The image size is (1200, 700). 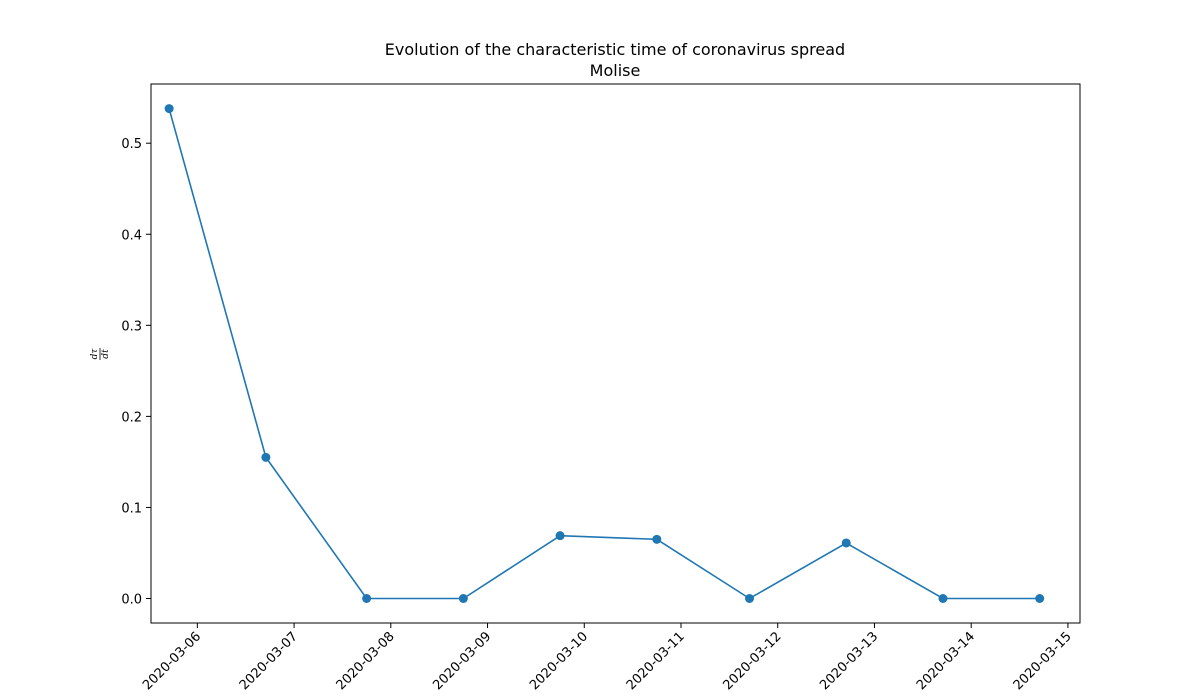 I want to click on y-axis-ticks: 0.0 0.1 0.2 0.3 0.4 0.5, so click(x=136, y=372).